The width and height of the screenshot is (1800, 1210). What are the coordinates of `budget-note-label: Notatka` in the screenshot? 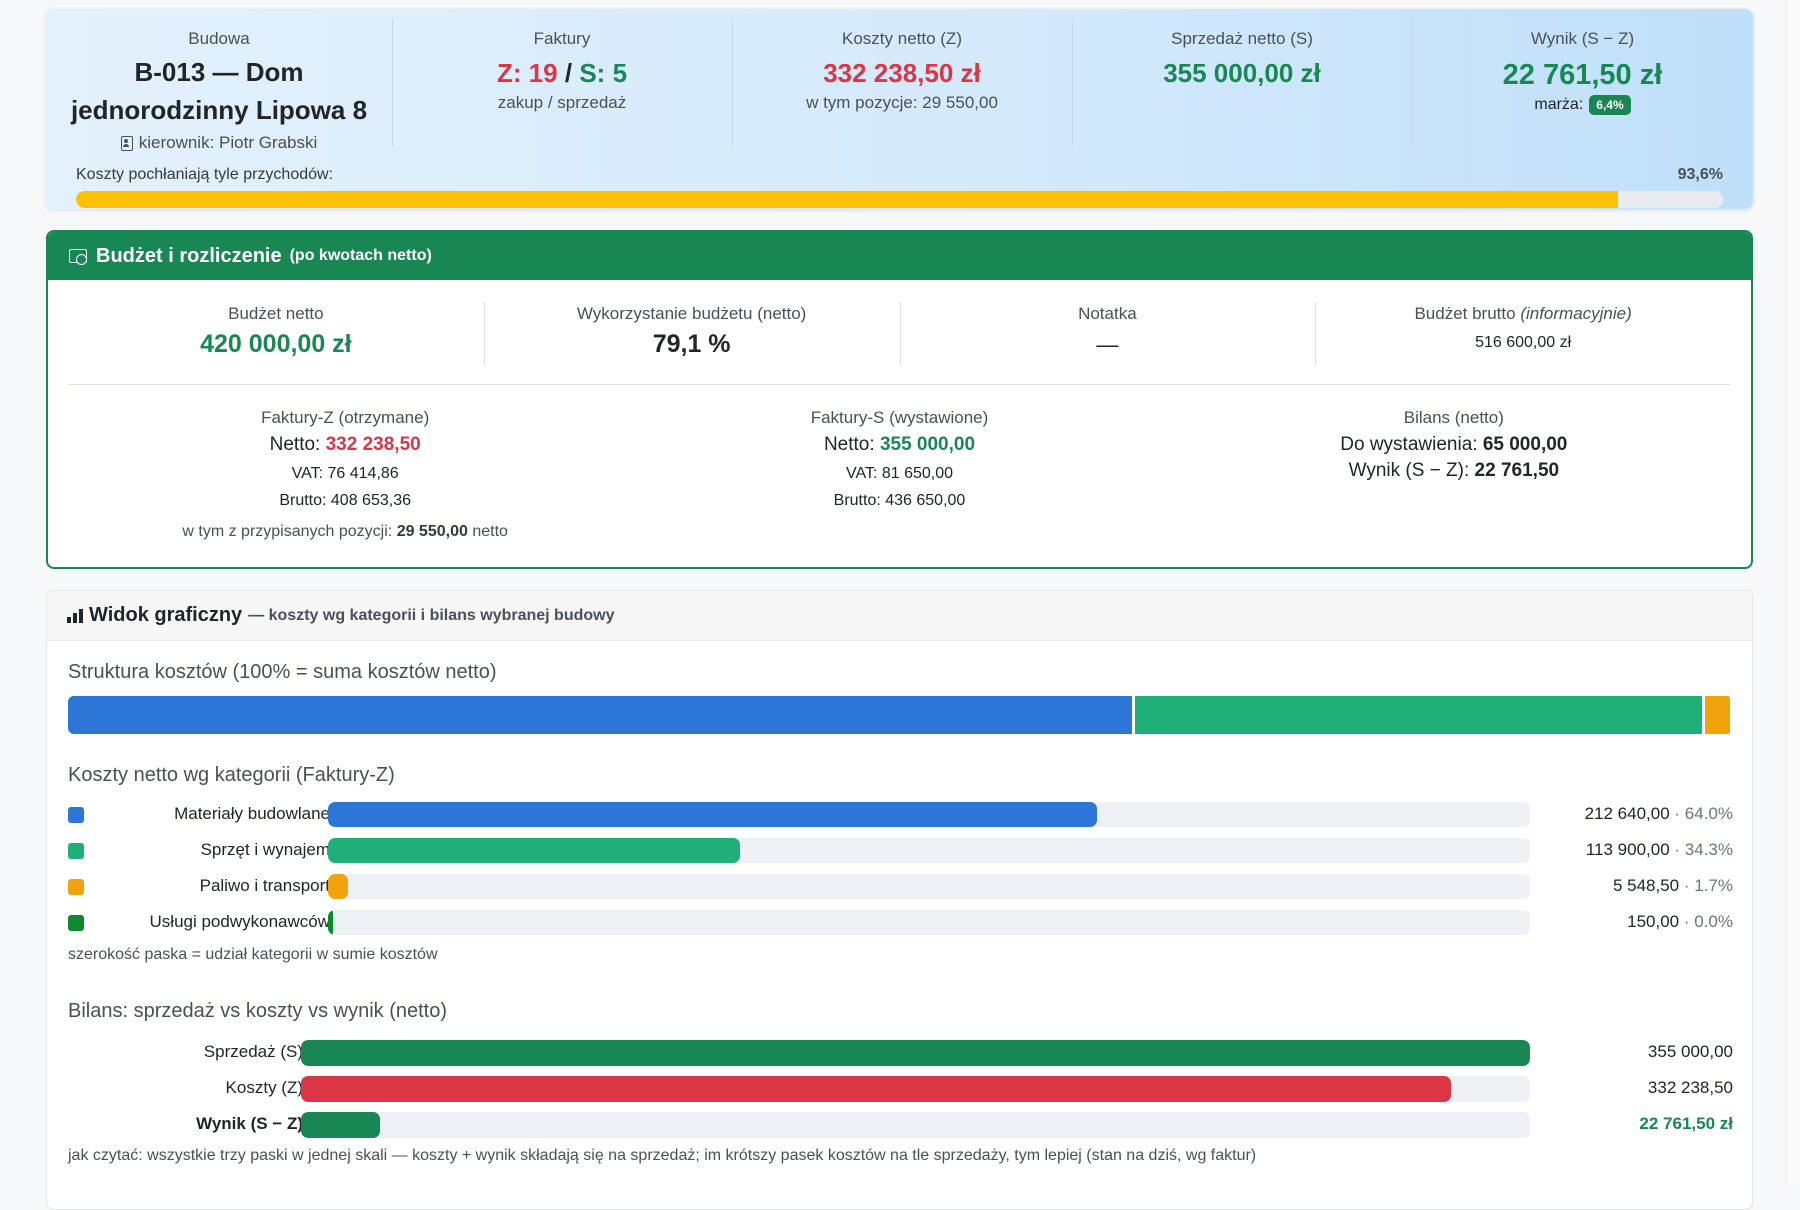 It's located at (1107, 313).